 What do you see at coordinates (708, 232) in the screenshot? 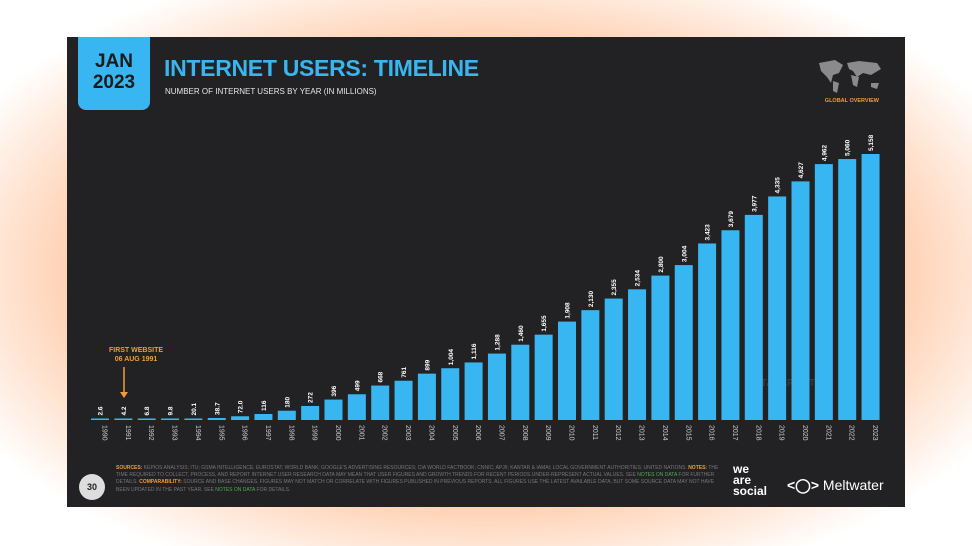
I see `data-label: 3,423` at bounding box center [708, 232].